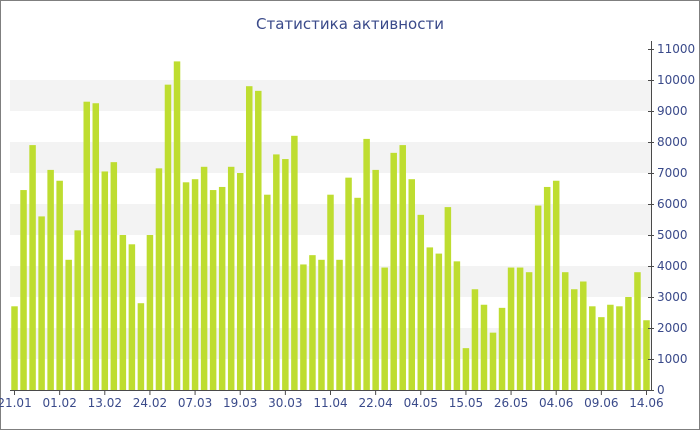  What do you see at coordinates (421, 403) in the screenshot?
I see `x-tick-label: 04.05` at bounding box center [421, 403].